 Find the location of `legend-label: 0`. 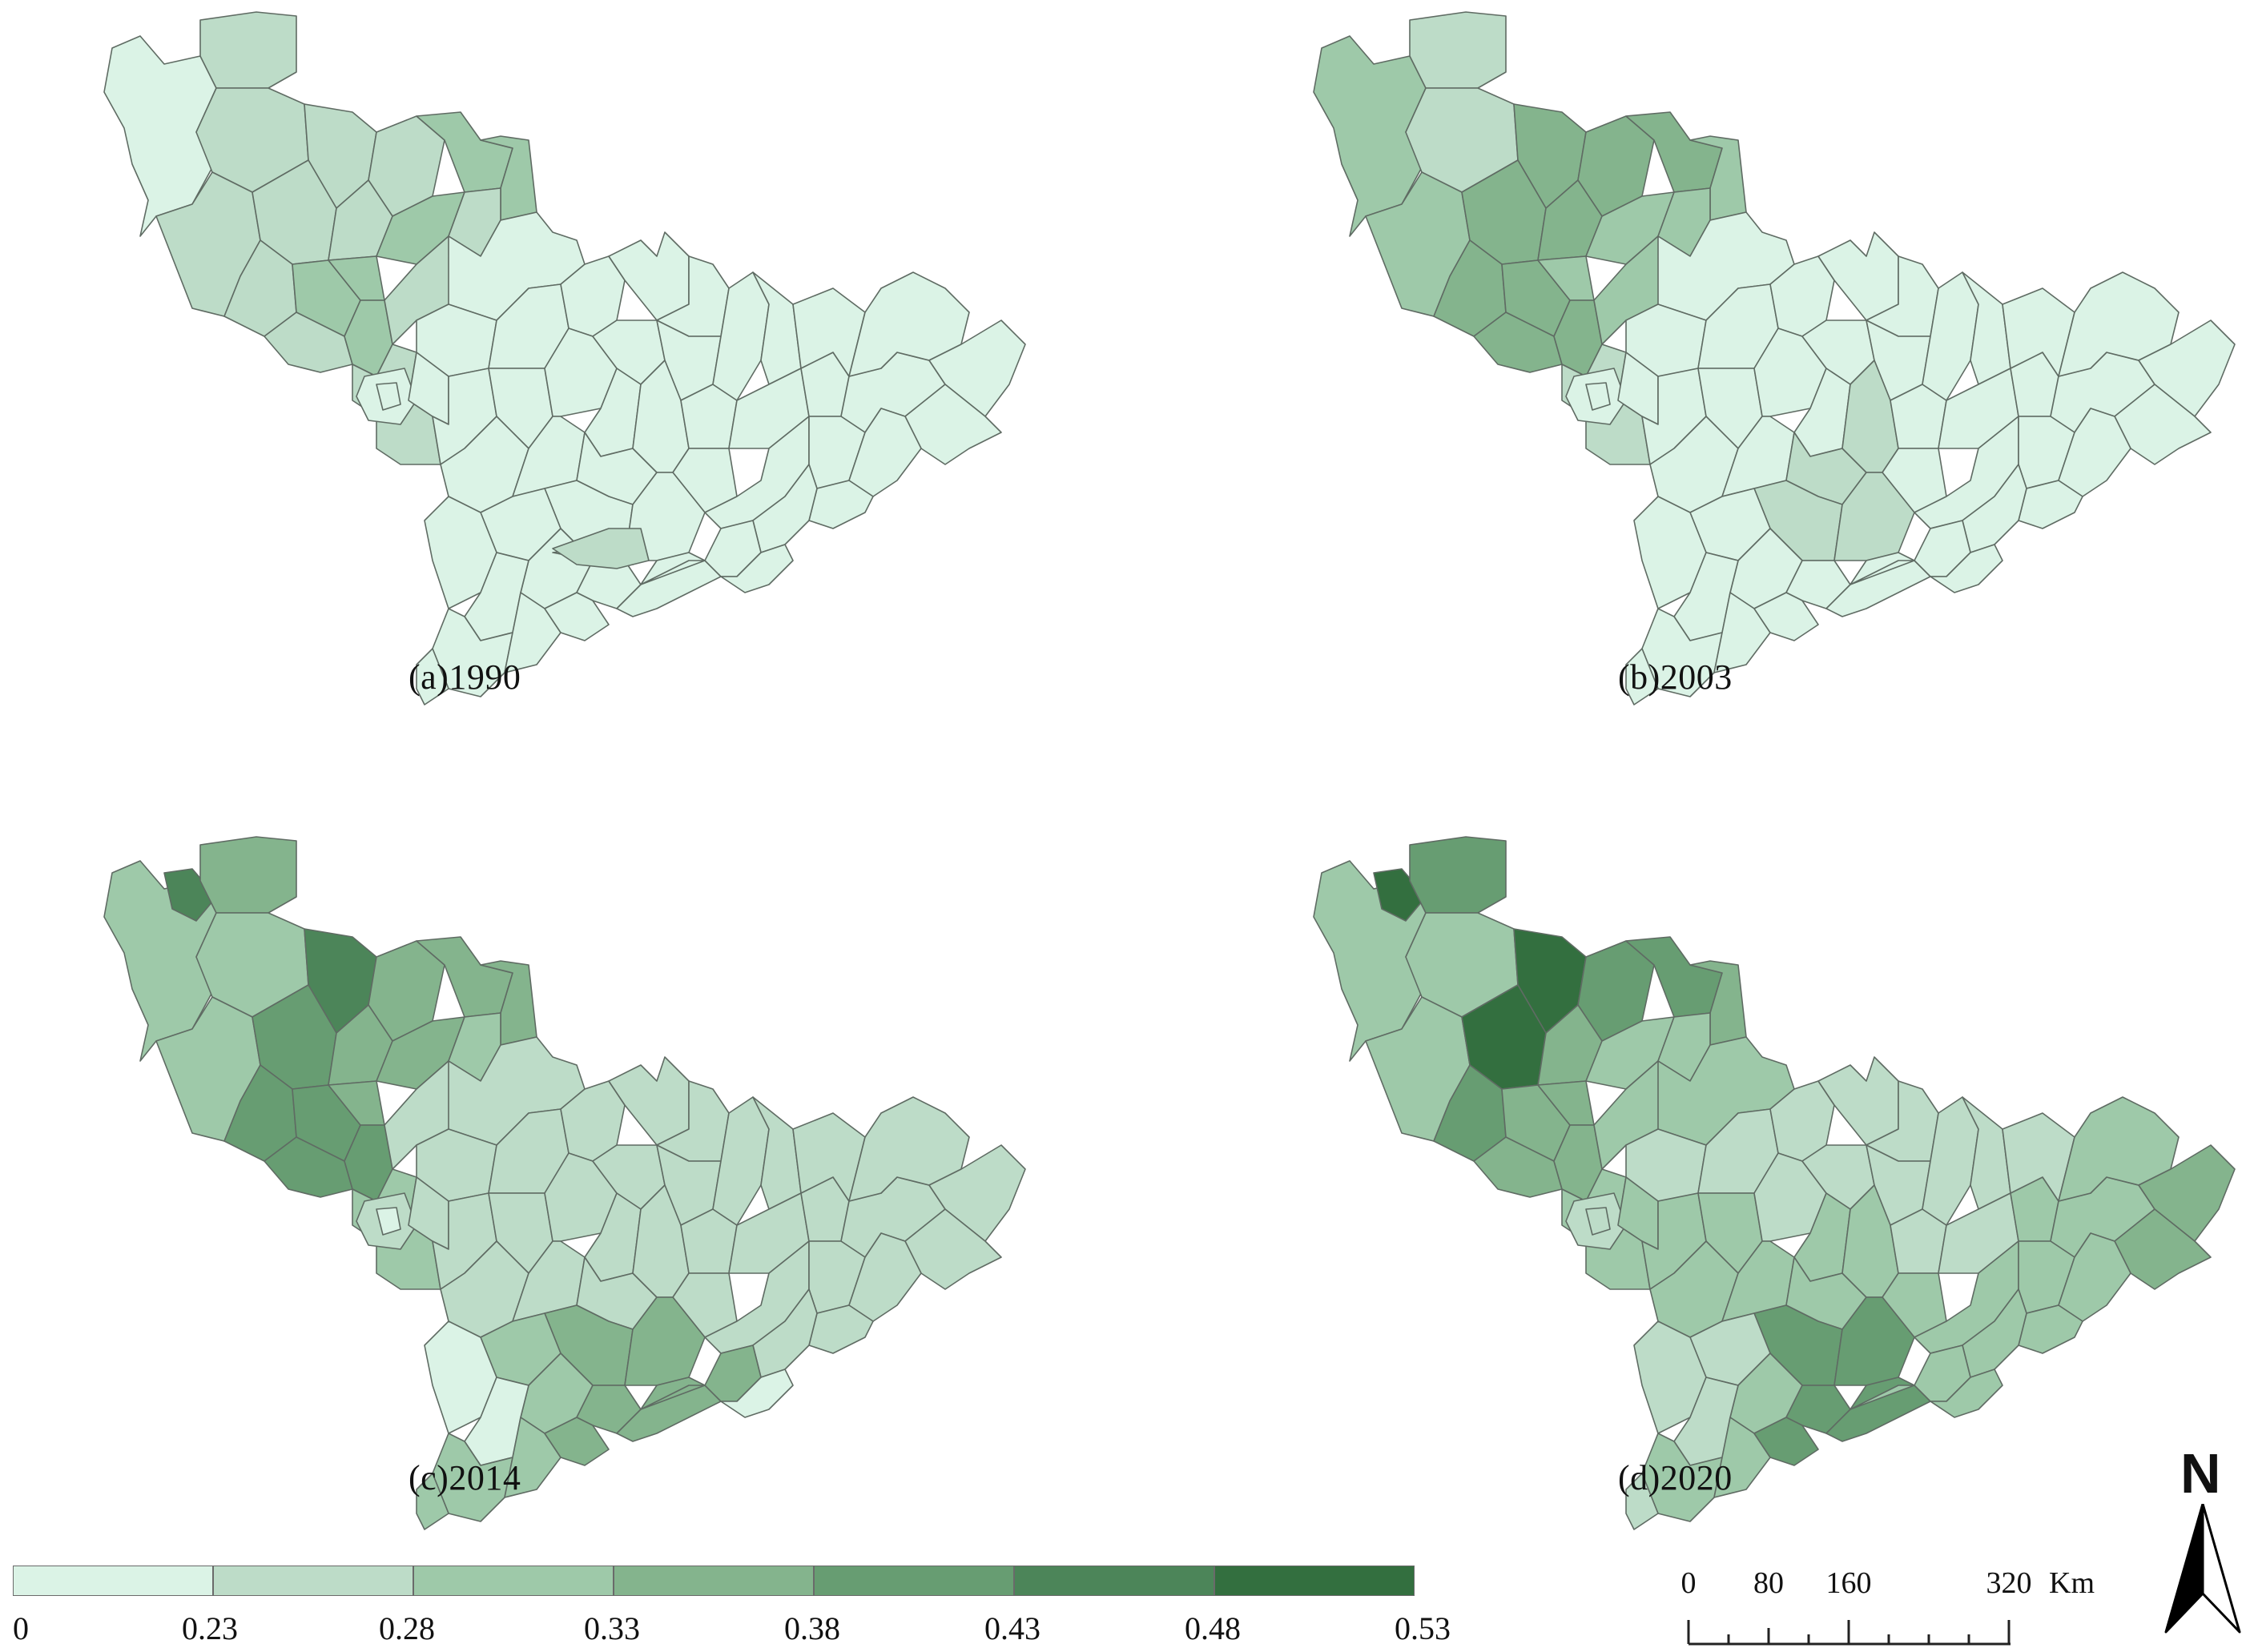

legend-label: 0 is located at coordinates (21, 1628).